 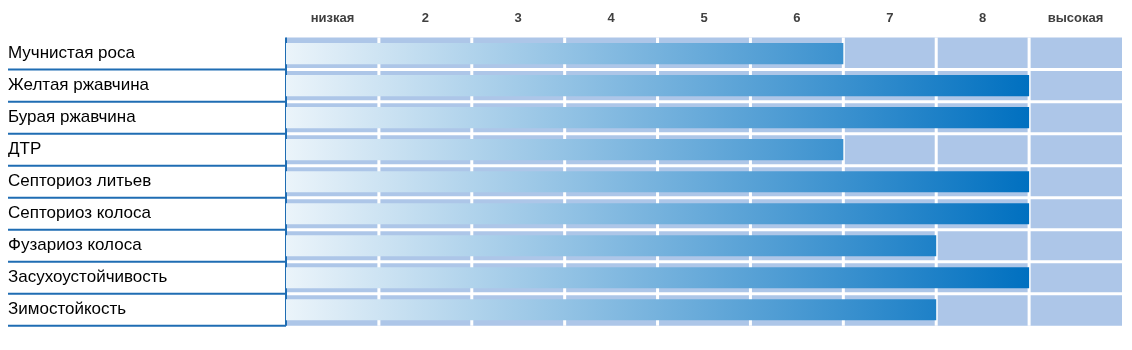 What do you see at coordinates (797, 18) in the screenshot?
I see `x-tick-label: 6` at bounding box center [797, 18].